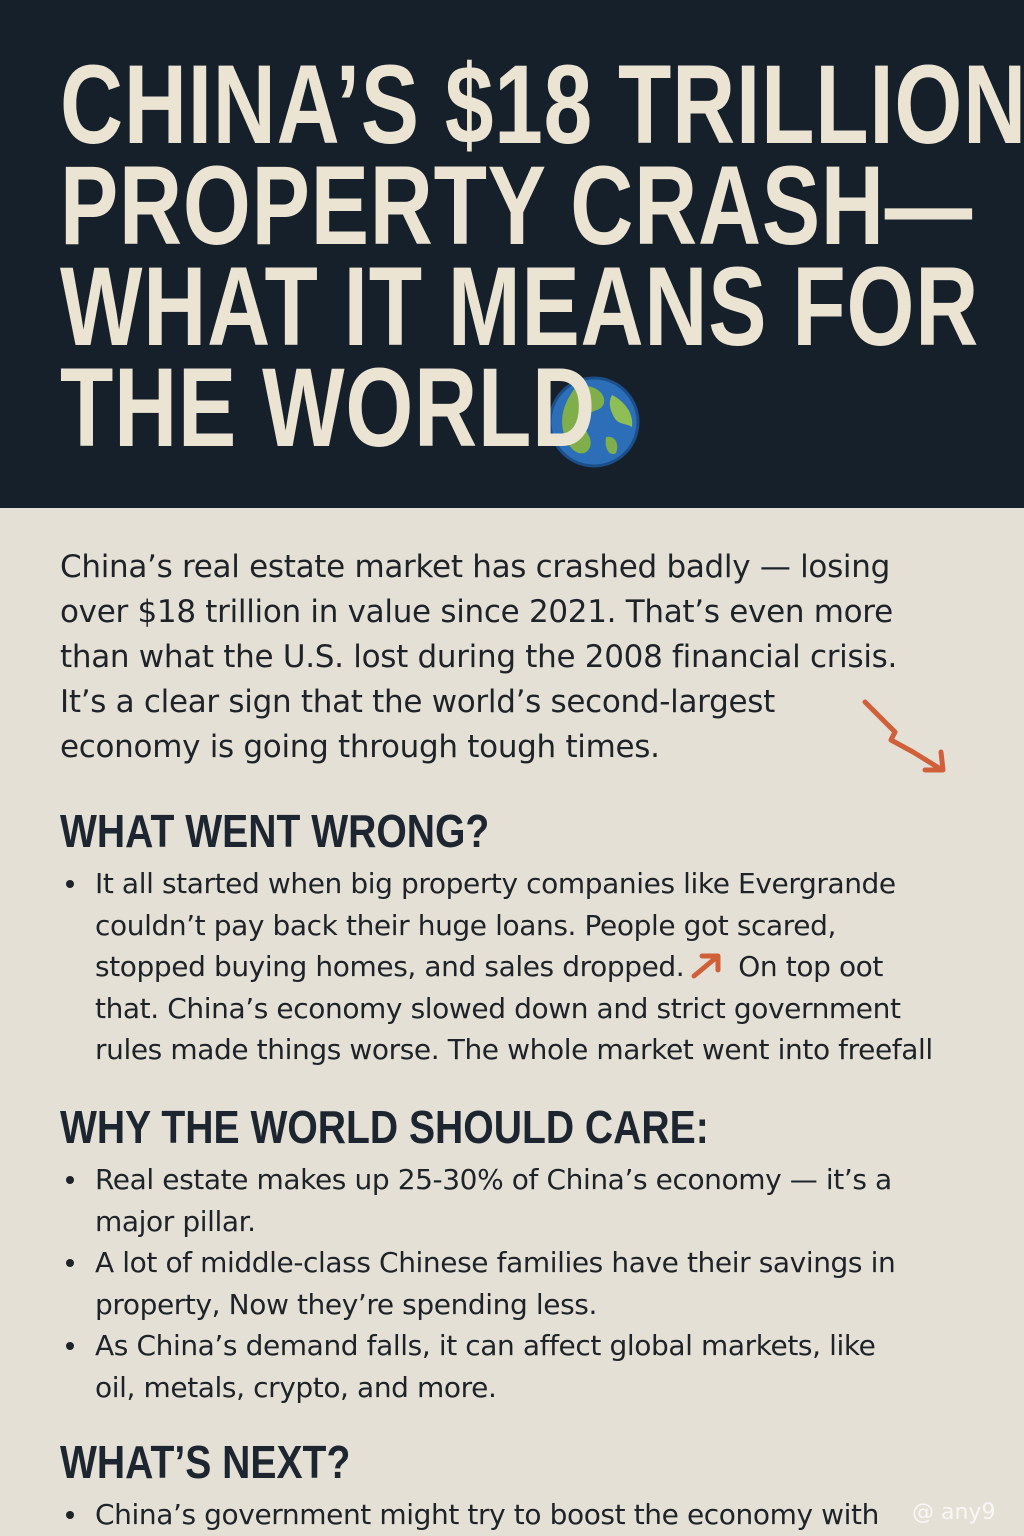  Describe the element at coordinates (296, 1387) in the screenshot. I see `bullet-line: oil, metals, crypto, and more.` at that location.